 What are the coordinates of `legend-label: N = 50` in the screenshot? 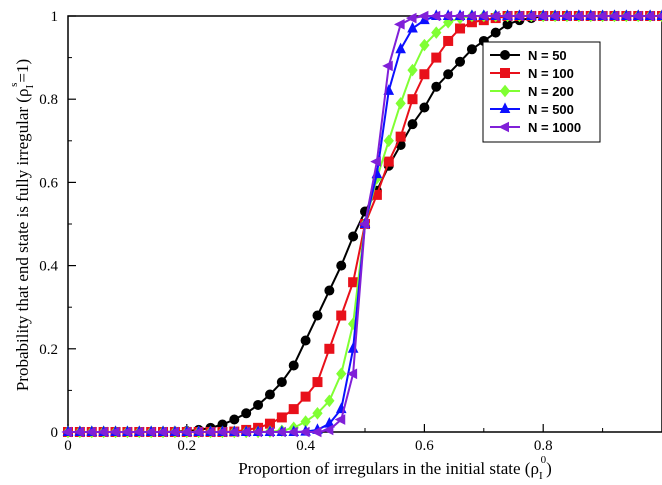 It's located at (547, 55).